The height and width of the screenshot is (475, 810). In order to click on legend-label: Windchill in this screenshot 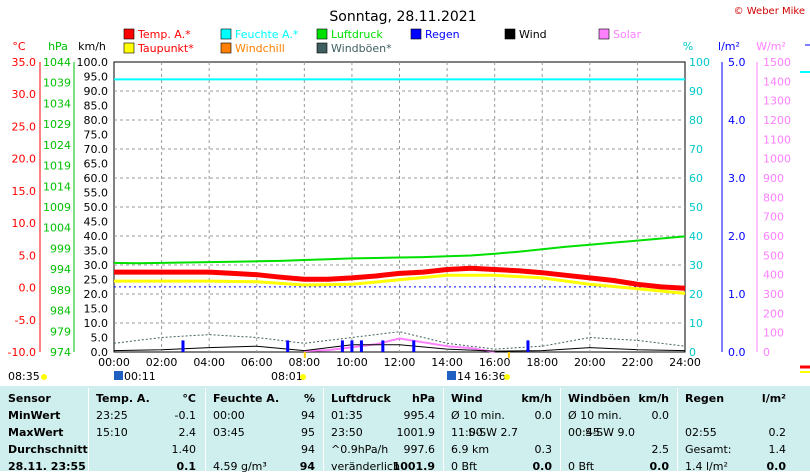, I will do `click(260, 48)`.